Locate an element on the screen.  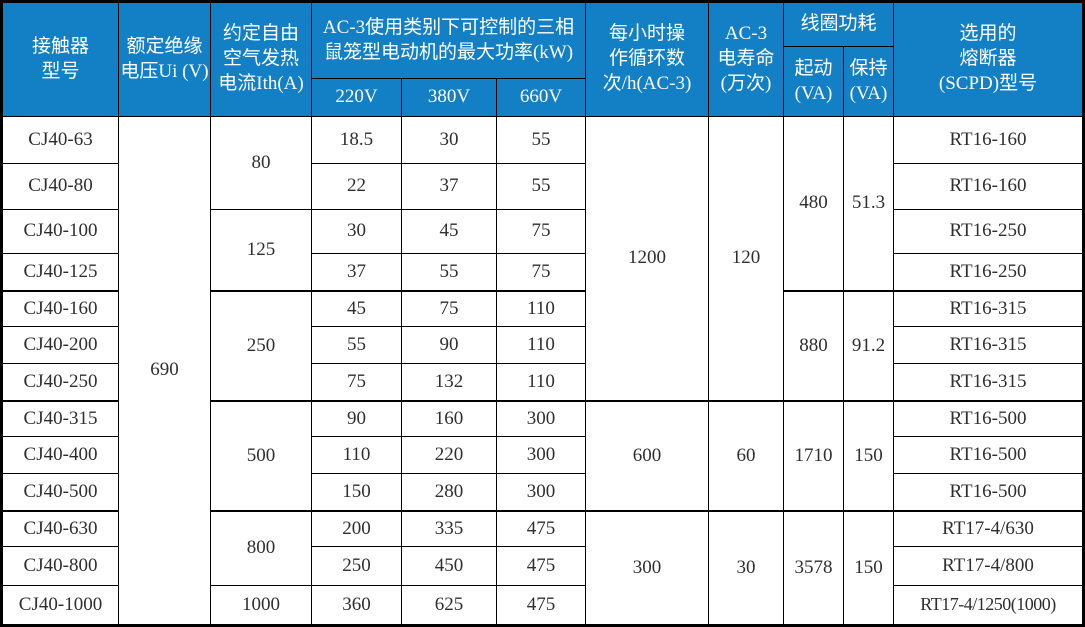
cell-p220: 360 is located at coordinates (357, 605).